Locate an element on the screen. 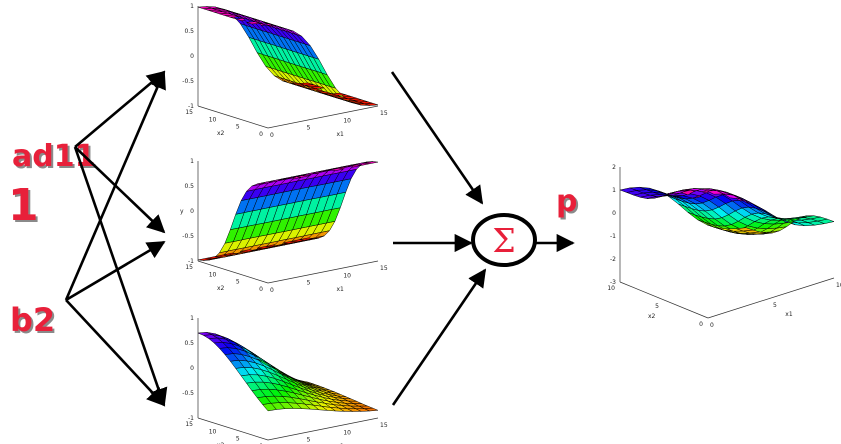 The image size is (841, 444). sum-node: Σ is located at coordinates (504, 240).